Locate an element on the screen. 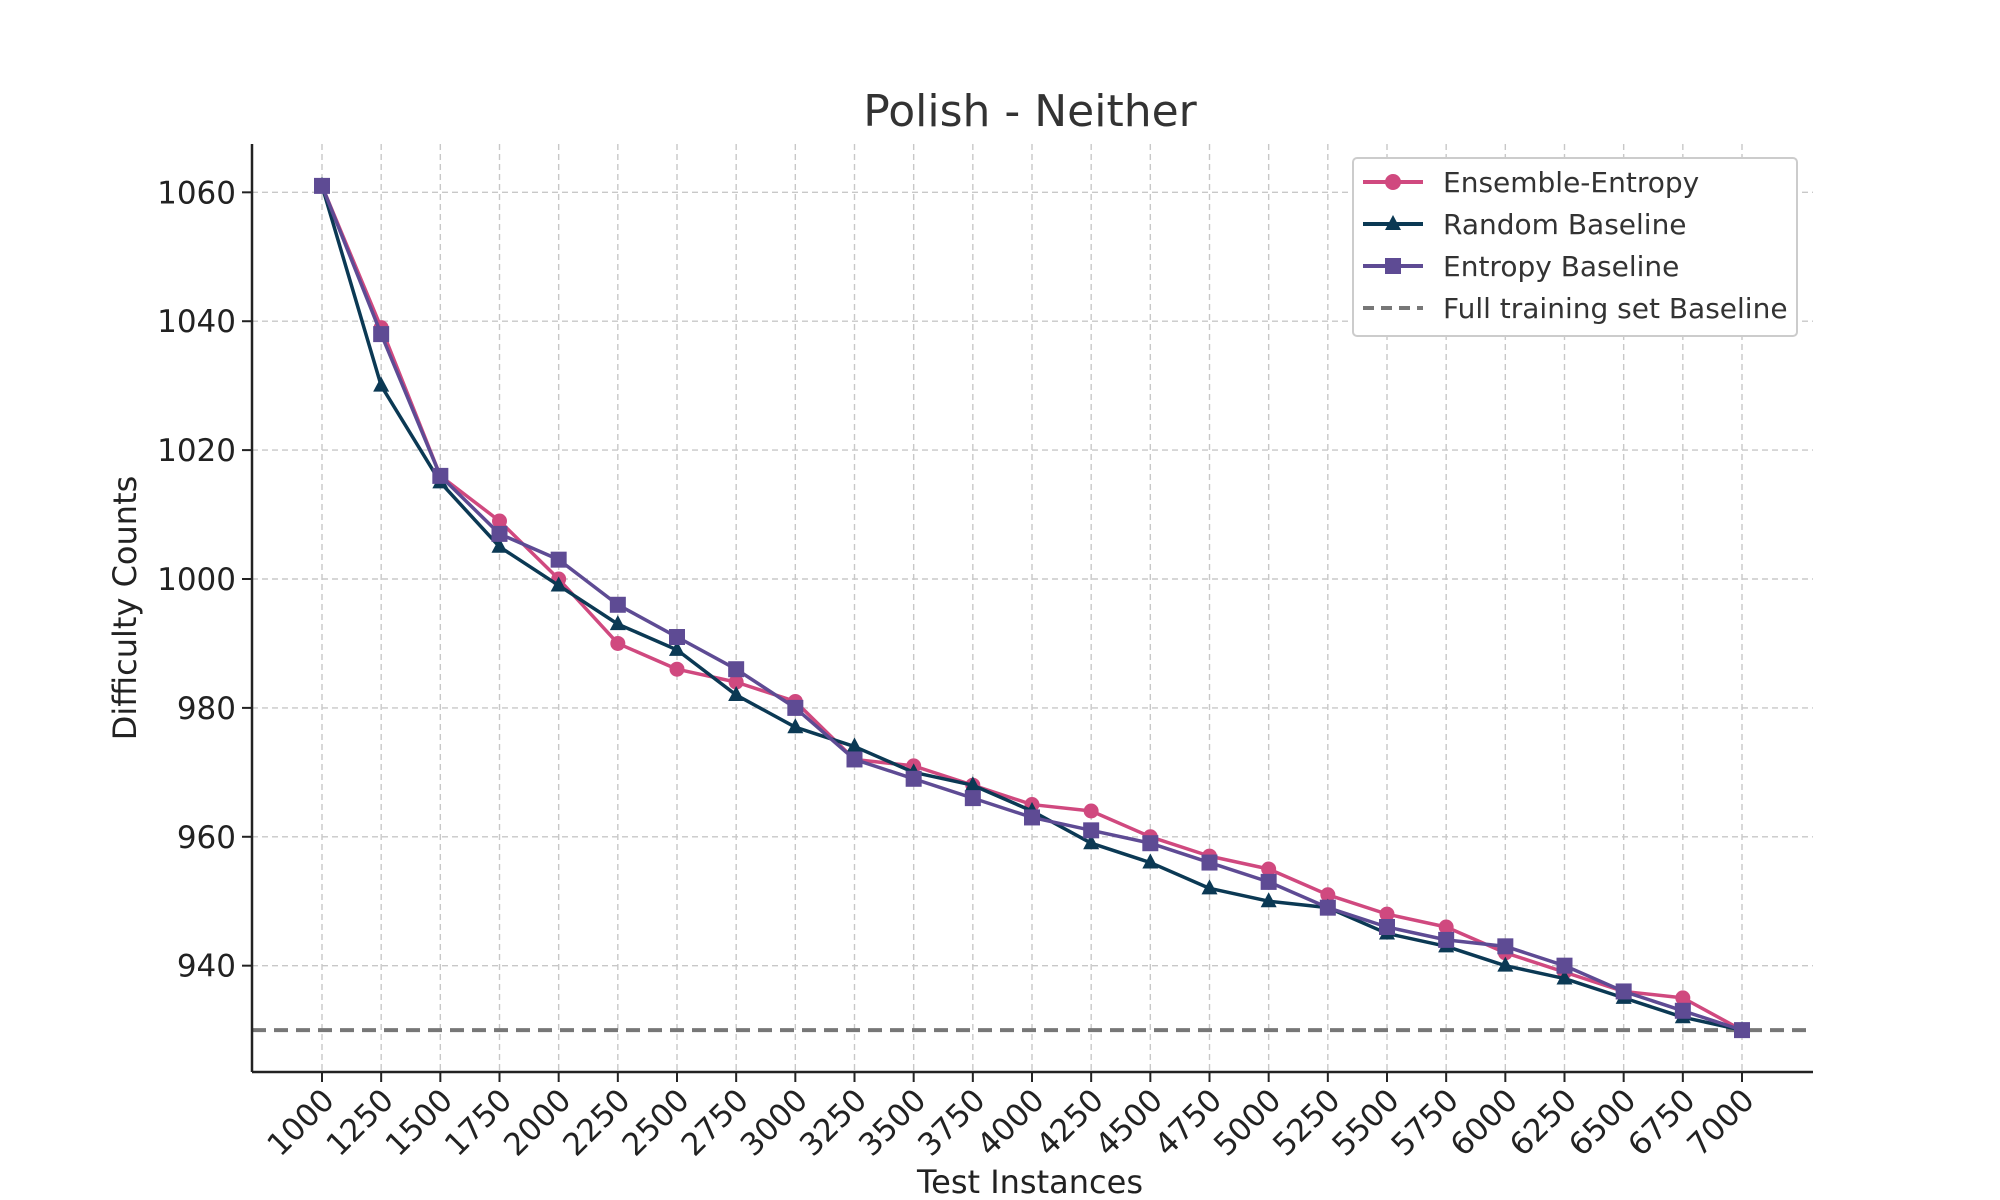  x-tick-label: 2250 is located at coordinates (596, 1122).